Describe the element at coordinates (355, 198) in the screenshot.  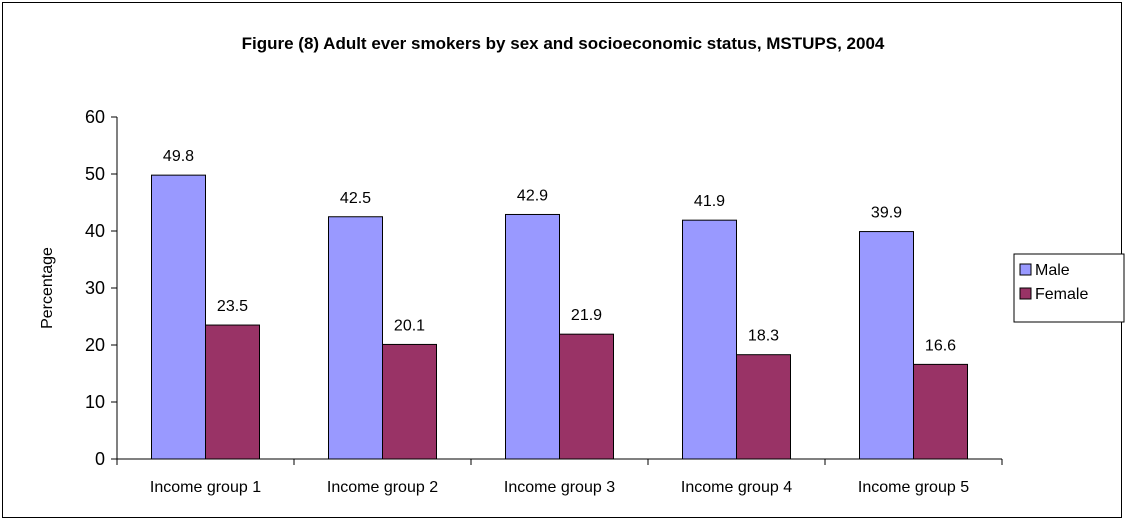
I see `data-label-male: 42.5` at that location.